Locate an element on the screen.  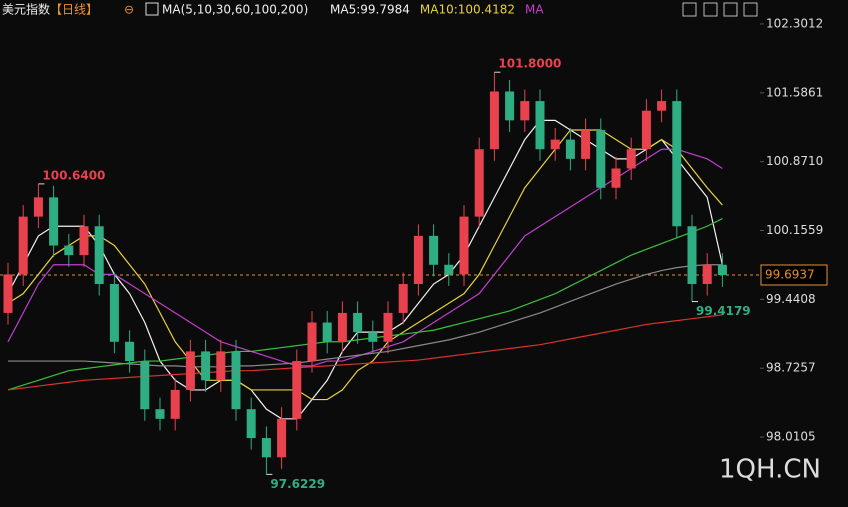
extreme-label: 99.4179 is located at coordinates (723, 311).